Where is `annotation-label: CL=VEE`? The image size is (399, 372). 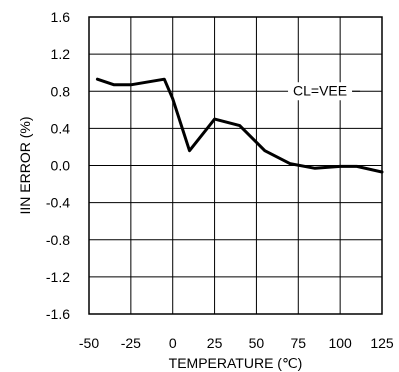
annotation-label: CL=VEE is located at coordinates (320, 90).